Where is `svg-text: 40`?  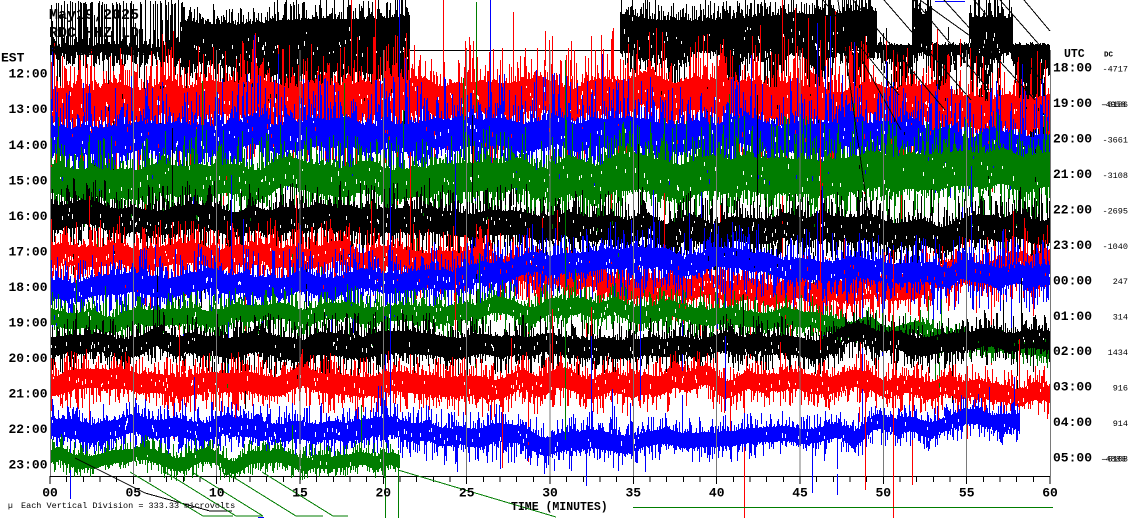 svg-text: 40 is located at coordinates (717, 493).